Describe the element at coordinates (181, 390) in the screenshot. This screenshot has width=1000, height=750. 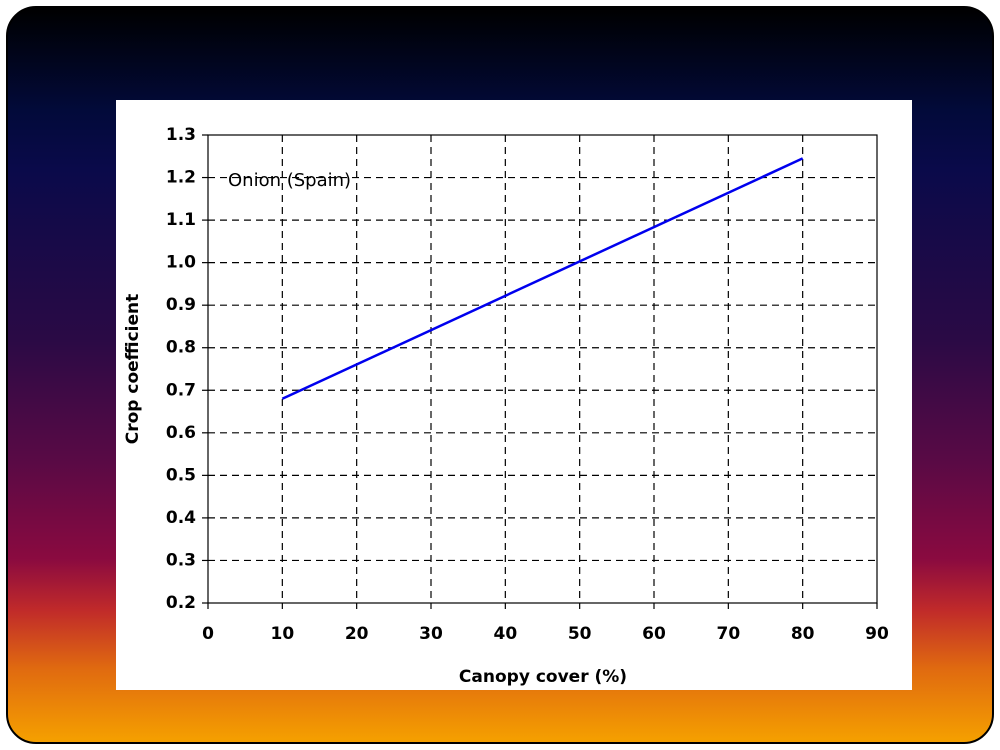
I see `y-tick-label: 0.7` at that location.